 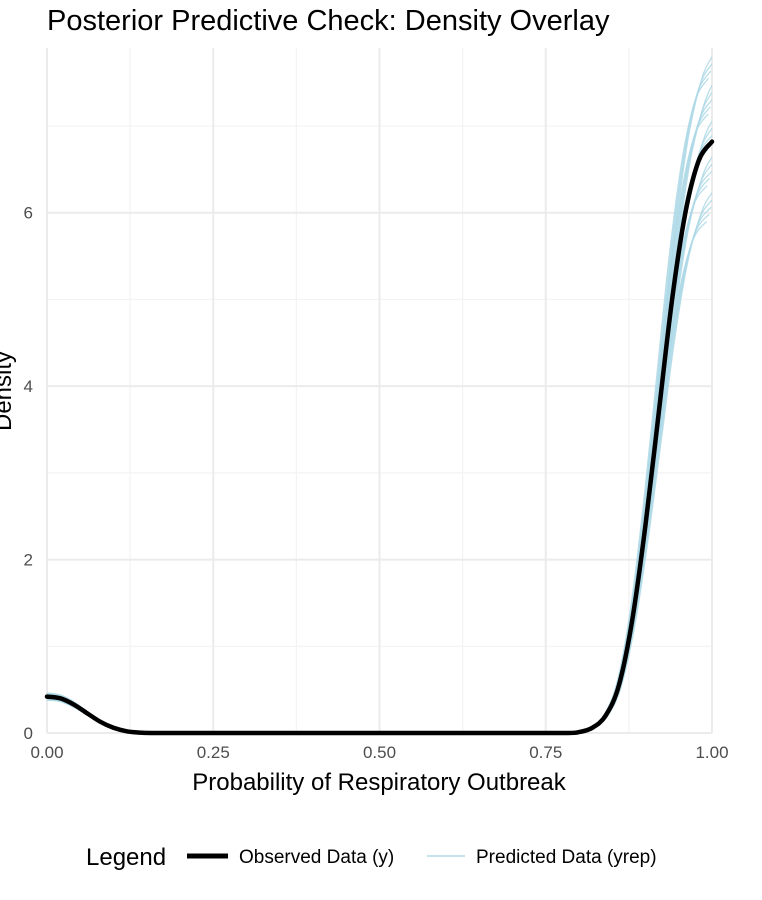 What do you see at coordinates (28, 560) in the screenshot?
I see `y-tick-label: 2` at bounding box center [28, 560].